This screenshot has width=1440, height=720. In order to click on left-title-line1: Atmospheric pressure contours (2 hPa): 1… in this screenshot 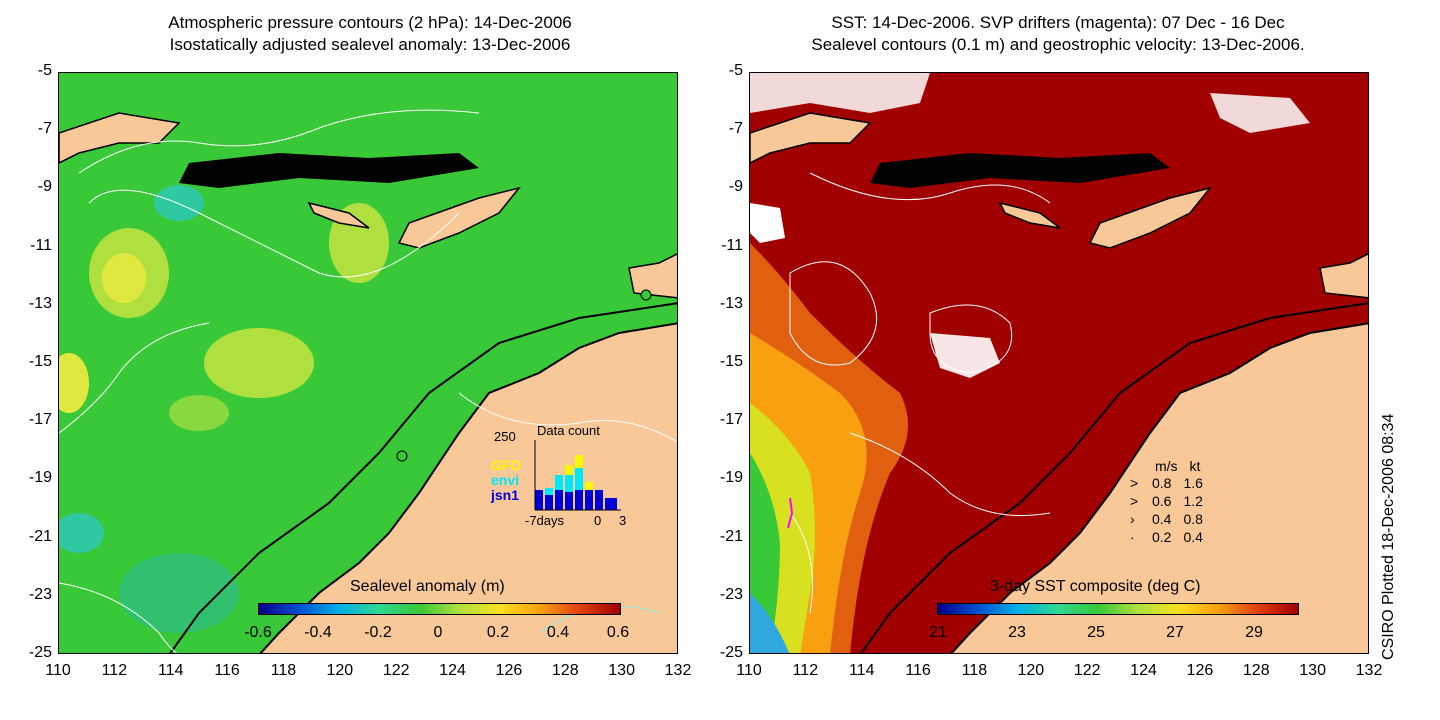, I will do `click(370, 22)`.